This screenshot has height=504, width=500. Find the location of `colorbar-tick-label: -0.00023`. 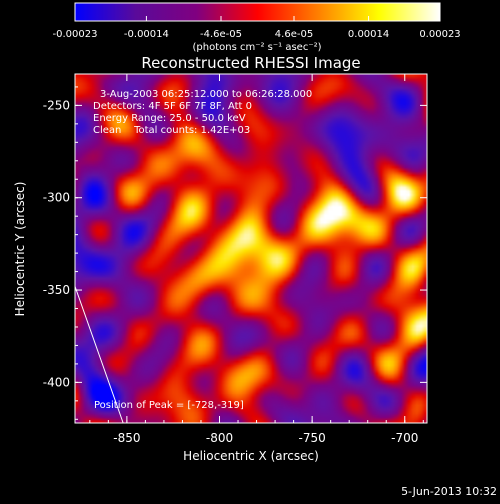

colorbar-tick-label: -0.00023 is located at coordinates (75, 34).